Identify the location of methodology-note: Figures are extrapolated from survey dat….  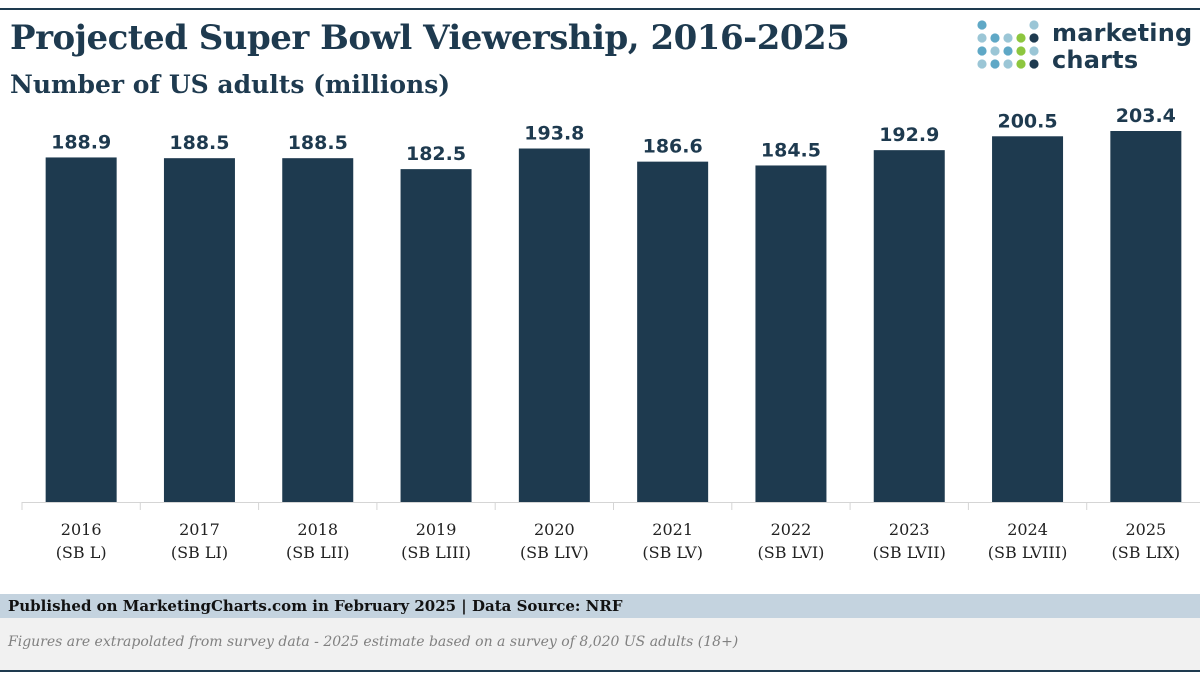
(373, 642).